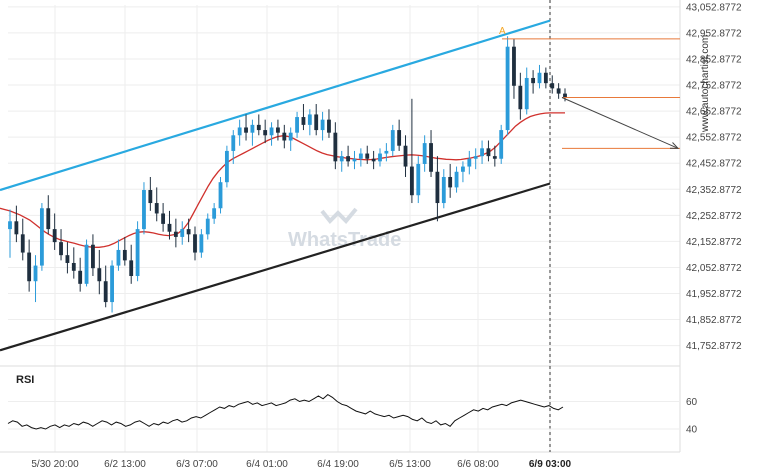 This screenshot has width=760, height=475. Describe the element at coordinates (339, 215) in the screenshot. I see `watermark-logo-icon` at that location.